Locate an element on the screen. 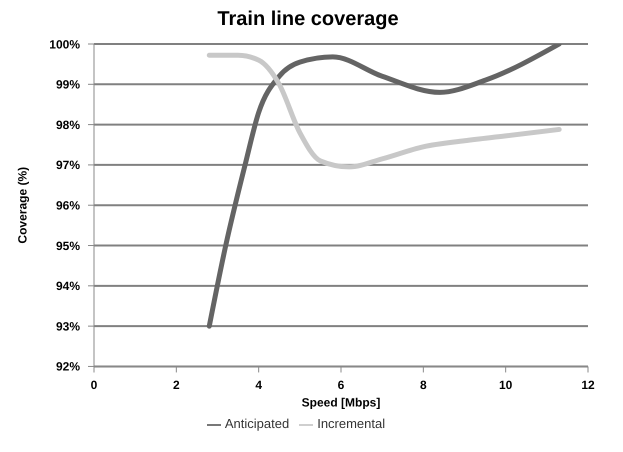  y-tick-label: 95% is located at coordinates (68, 245).